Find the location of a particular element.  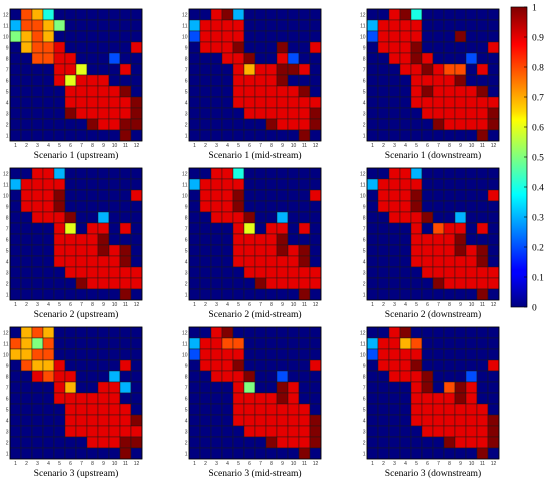

panel-caption: Scenario 1 (downstream) is located at coordinates (433, 155).